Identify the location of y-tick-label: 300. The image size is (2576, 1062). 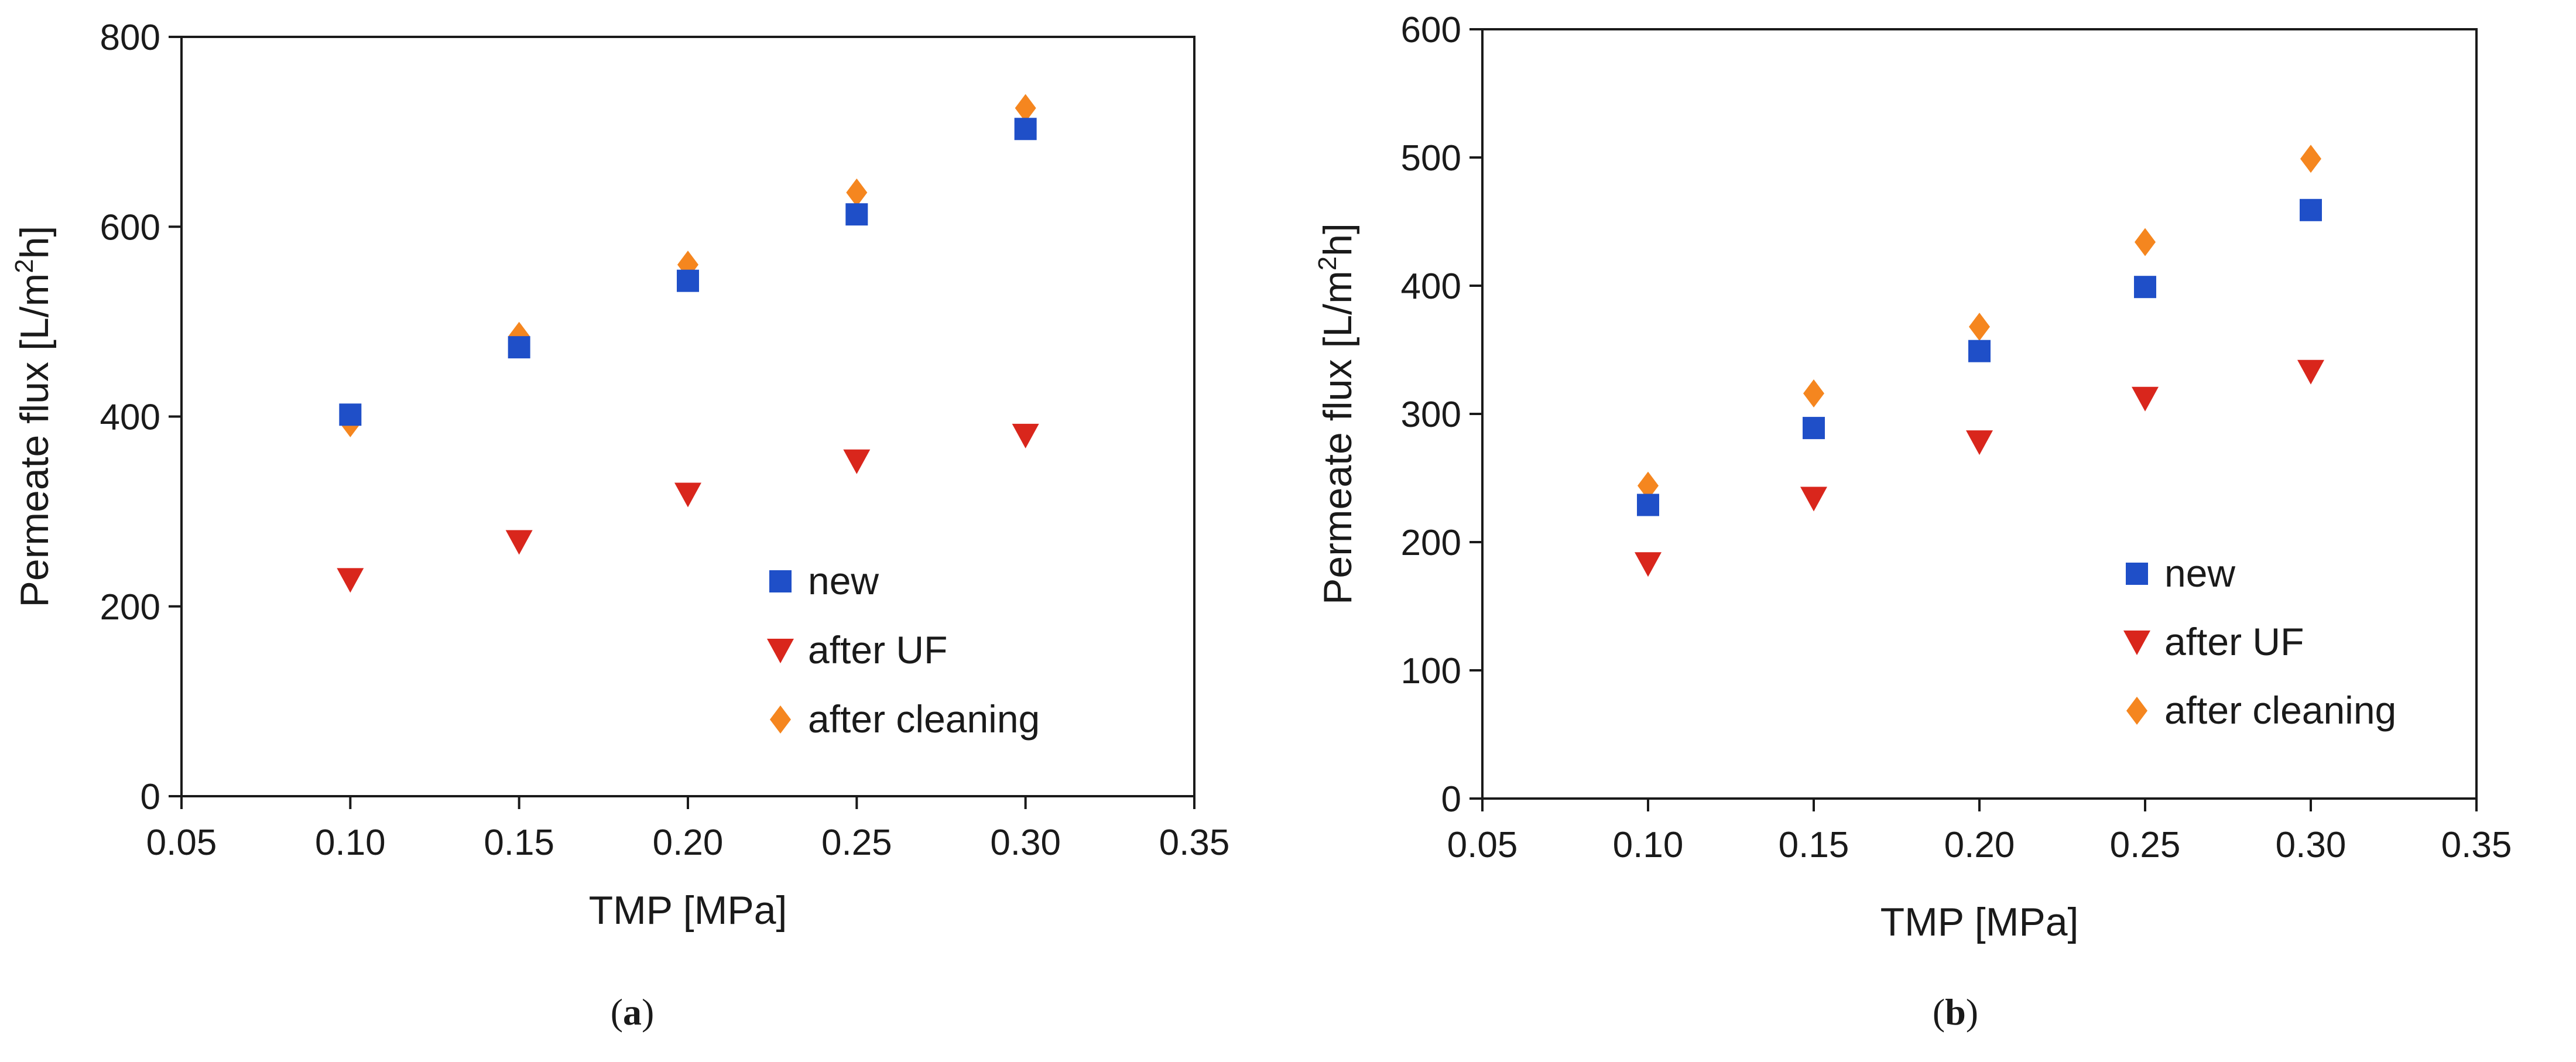
(1431, 415).